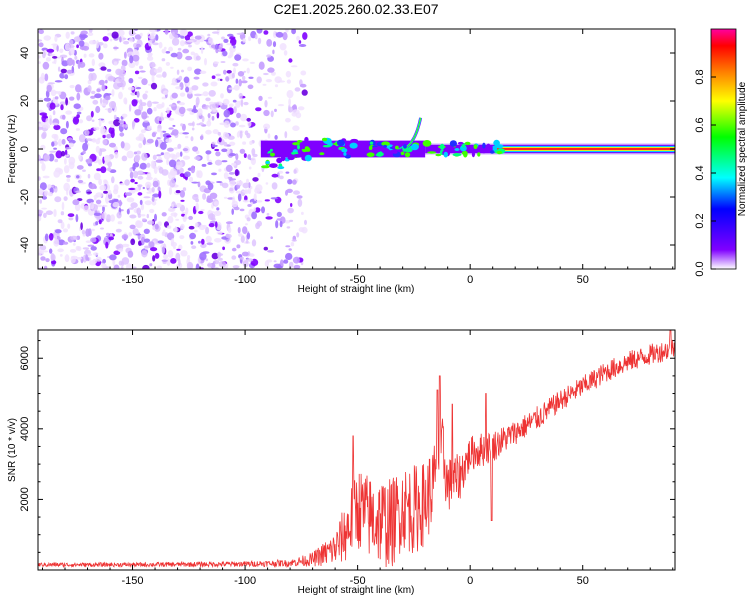 This screenshot has width=750, height=600. What do you see at coordinates (700, 172) in the screenshot?
I see `colorbar-tick-label: 0.4` at bounding box center [700, 172].